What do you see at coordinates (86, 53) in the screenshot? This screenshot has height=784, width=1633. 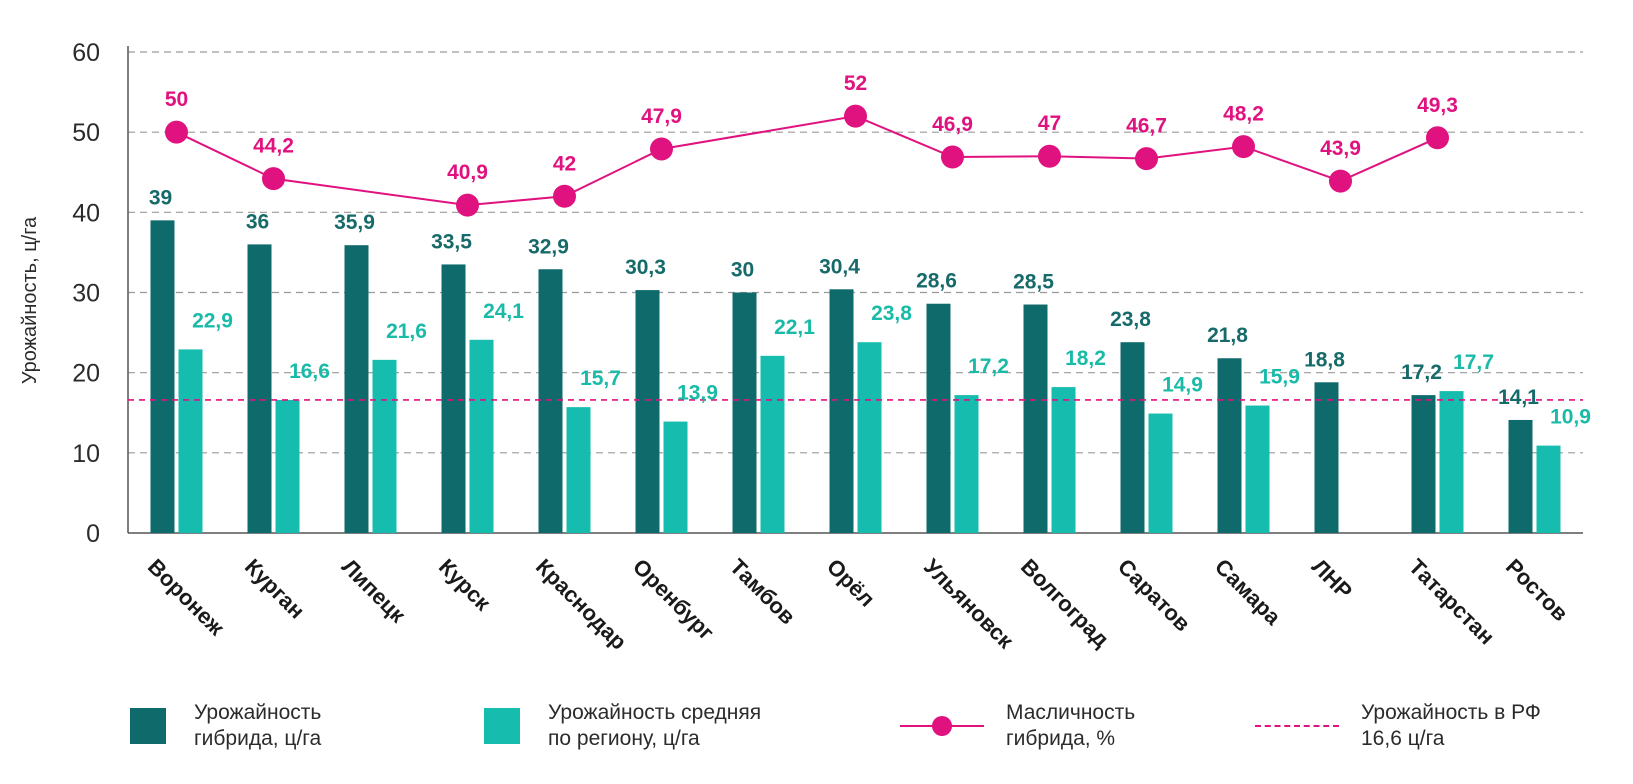 I see `y-tick-label-60: 60` at bounding box center [86, 53].